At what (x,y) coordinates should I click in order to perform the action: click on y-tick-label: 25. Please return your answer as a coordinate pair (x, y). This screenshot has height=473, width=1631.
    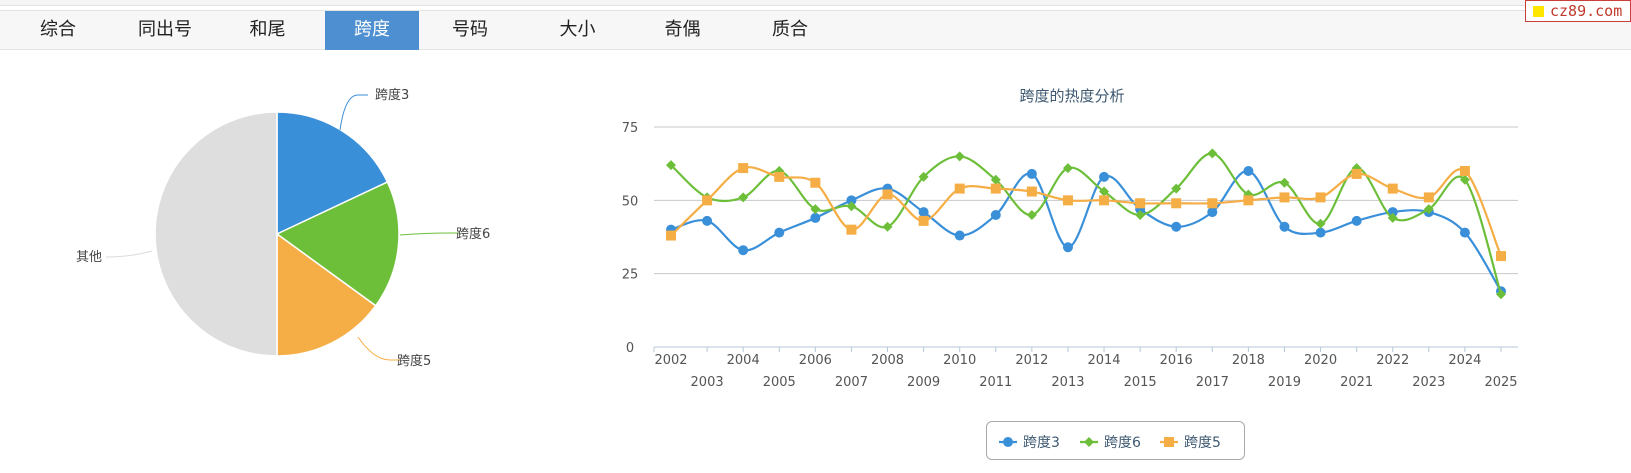
    Looking at the image, I should click on (630, 275).